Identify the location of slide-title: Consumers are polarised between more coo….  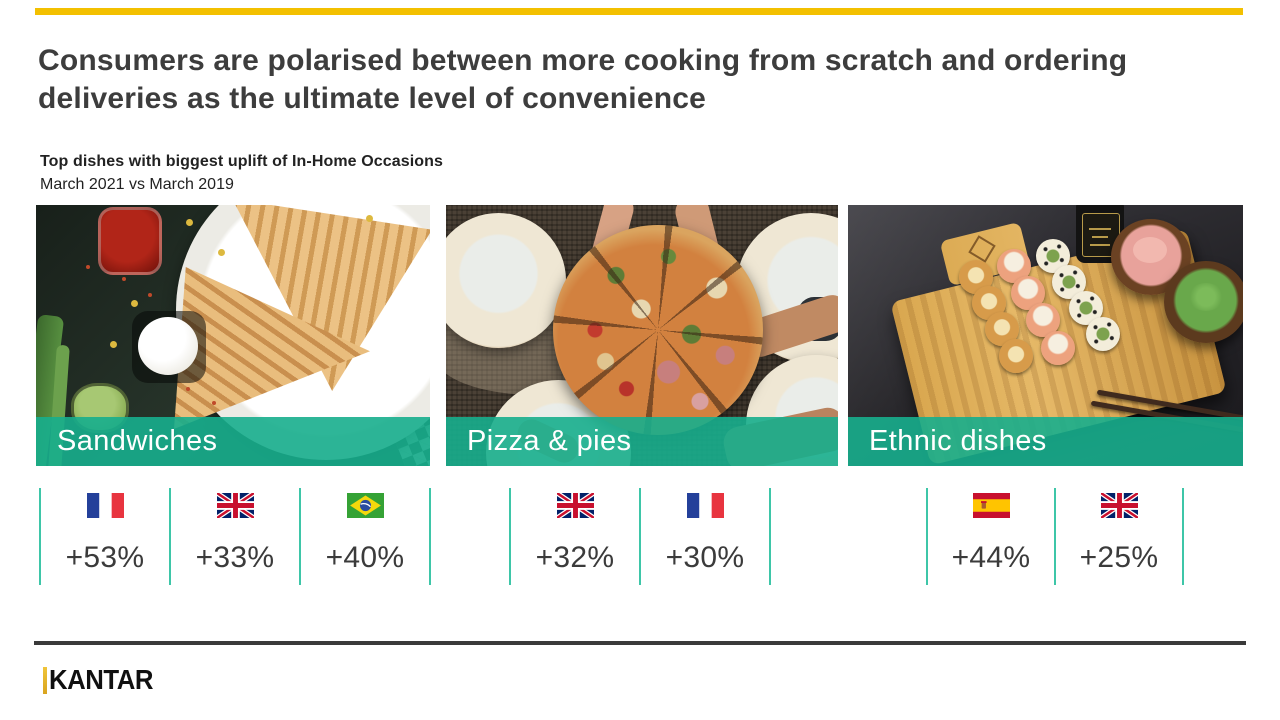
(633, 80).